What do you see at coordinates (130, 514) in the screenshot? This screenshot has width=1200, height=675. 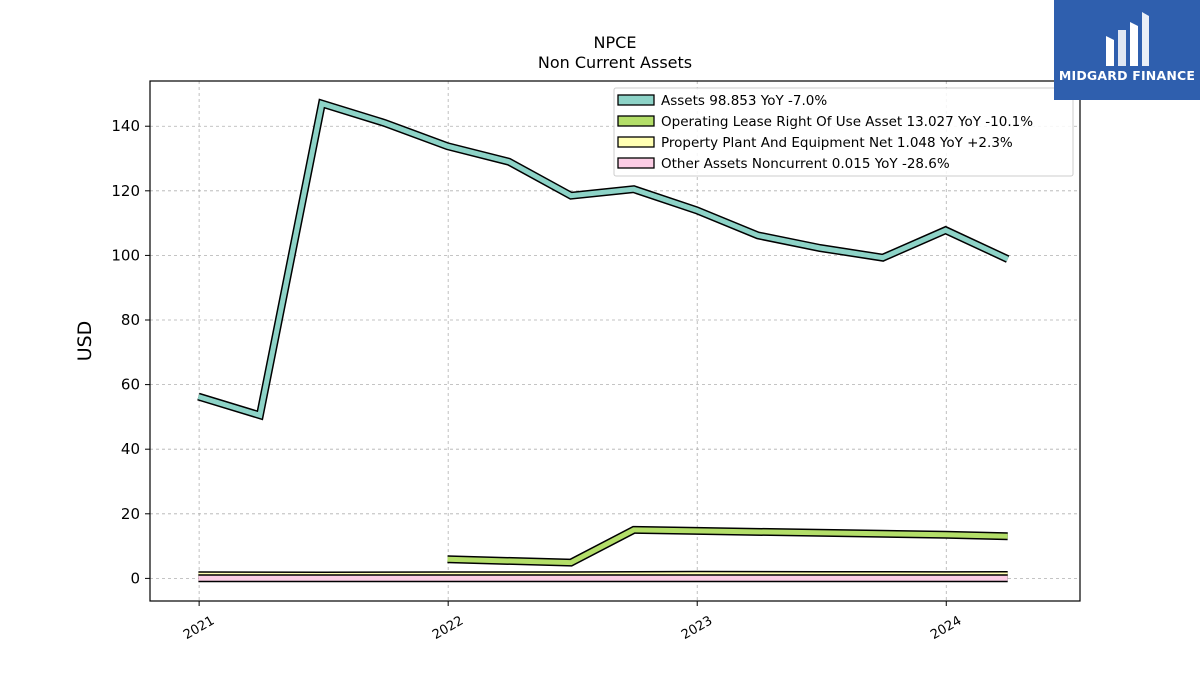 I see `y-tick-label: 20` at bounding box center [130, 514].